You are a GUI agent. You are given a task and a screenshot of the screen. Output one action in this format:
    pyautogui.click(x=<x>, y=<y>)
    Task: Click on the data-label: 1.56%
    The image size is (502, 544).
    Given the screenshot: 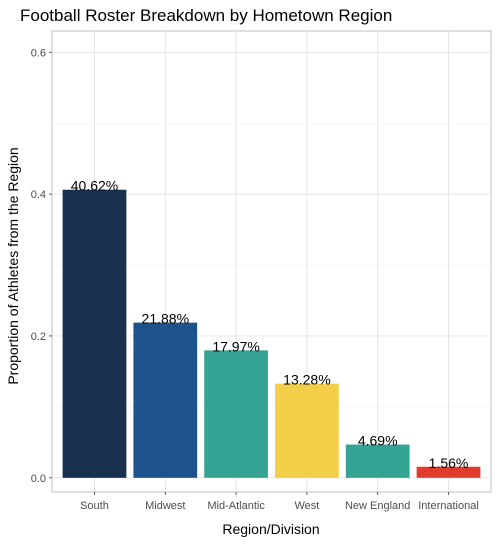 What is the action you would take?
    pyautogui.click(x=449, y=463)
    